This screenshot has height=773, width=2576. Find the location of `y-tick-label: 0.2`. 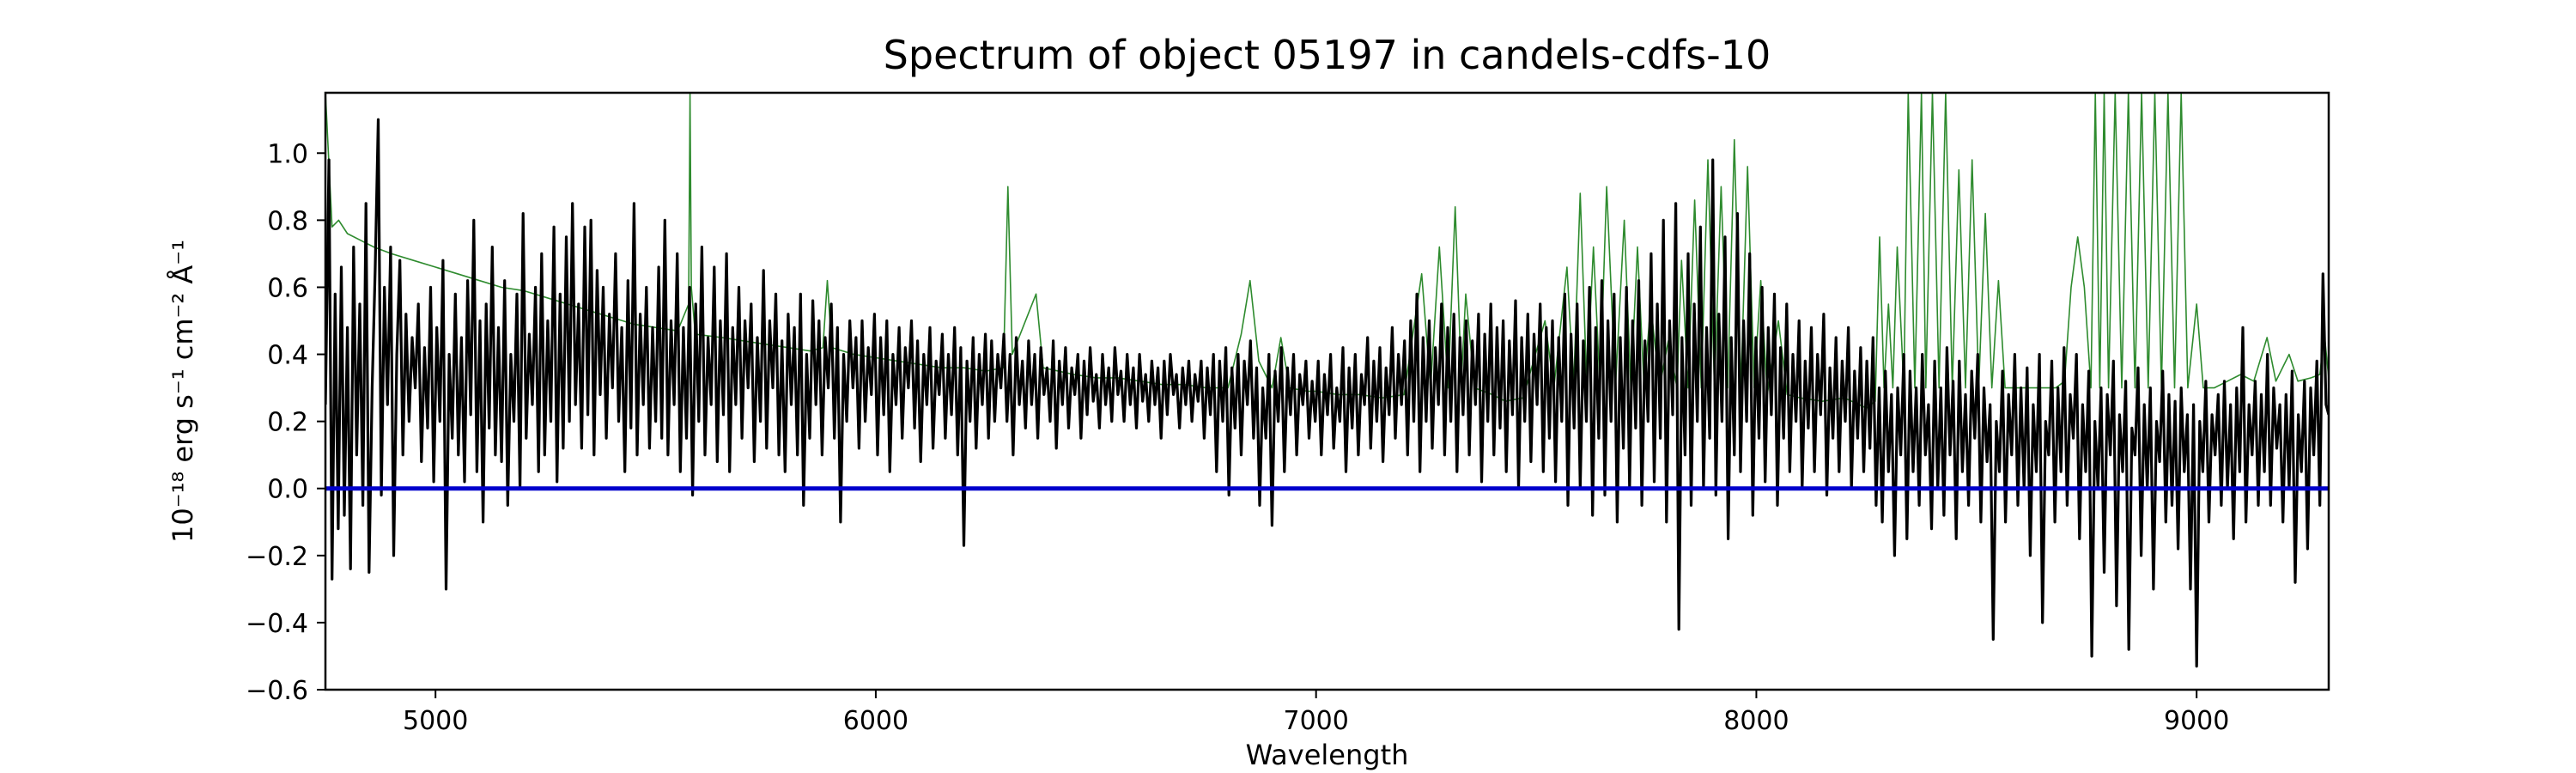

y-tick-label: 0.2 is located at coordinates (287, 423).